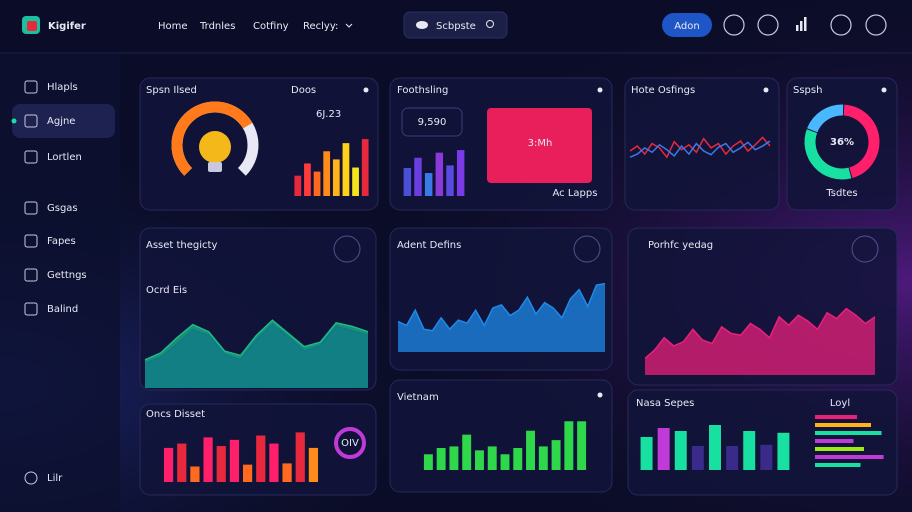  What do you see at coordinates (64, 157) in the screenshot?
I see `sidebar-item: Lortlen` at bounding box center [64, 157].